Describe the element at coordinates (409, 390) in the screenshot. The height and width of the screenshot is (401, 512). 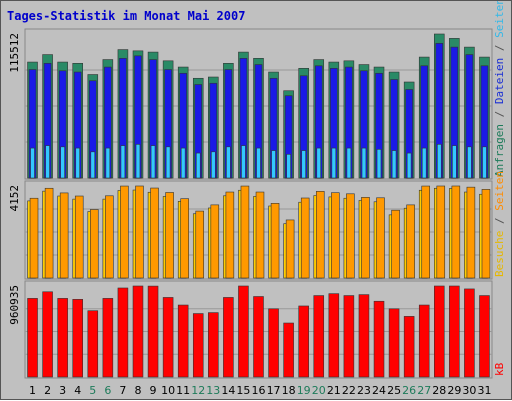
I see `x-tick-label: 26` at that location.